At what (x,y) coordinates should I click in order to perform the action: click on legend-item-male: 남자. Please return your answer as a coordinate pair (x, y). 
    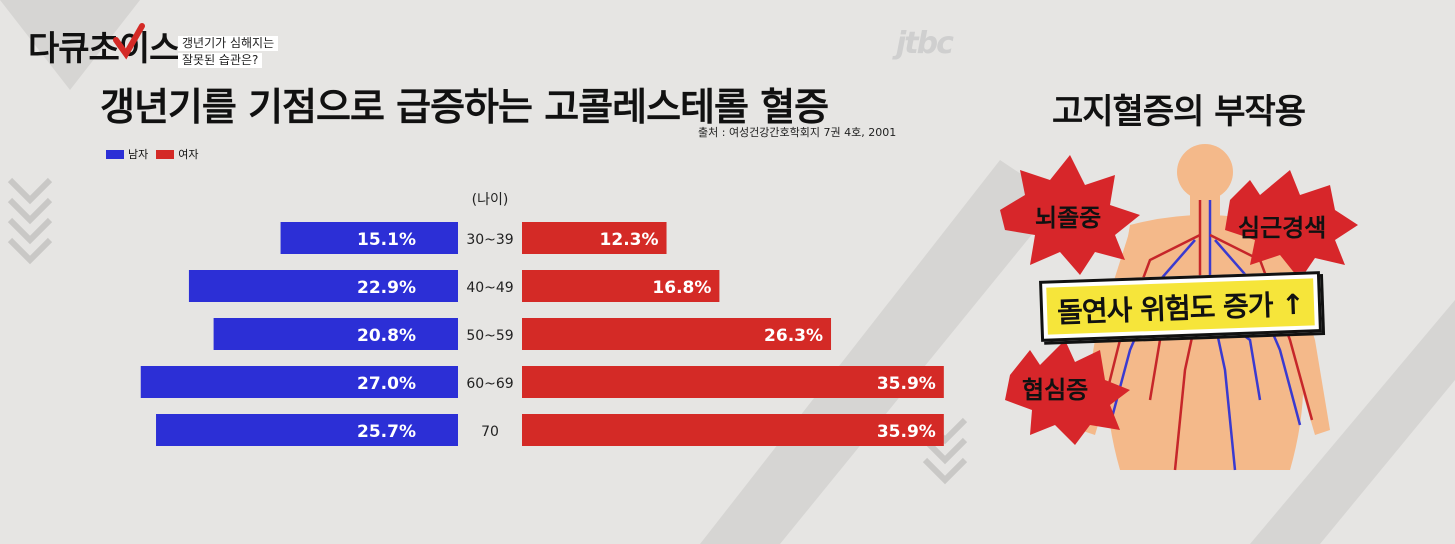
    Looking at the image, I should click on (127, 154).